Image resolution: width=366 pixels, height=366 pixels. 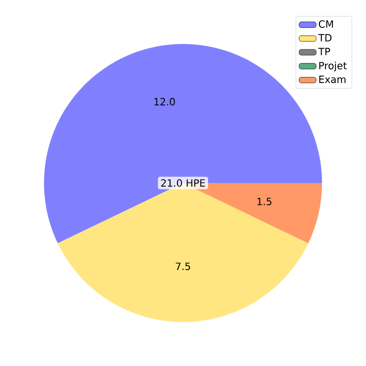 I want to click on legend-label: CM, so click(x=325, y=24).